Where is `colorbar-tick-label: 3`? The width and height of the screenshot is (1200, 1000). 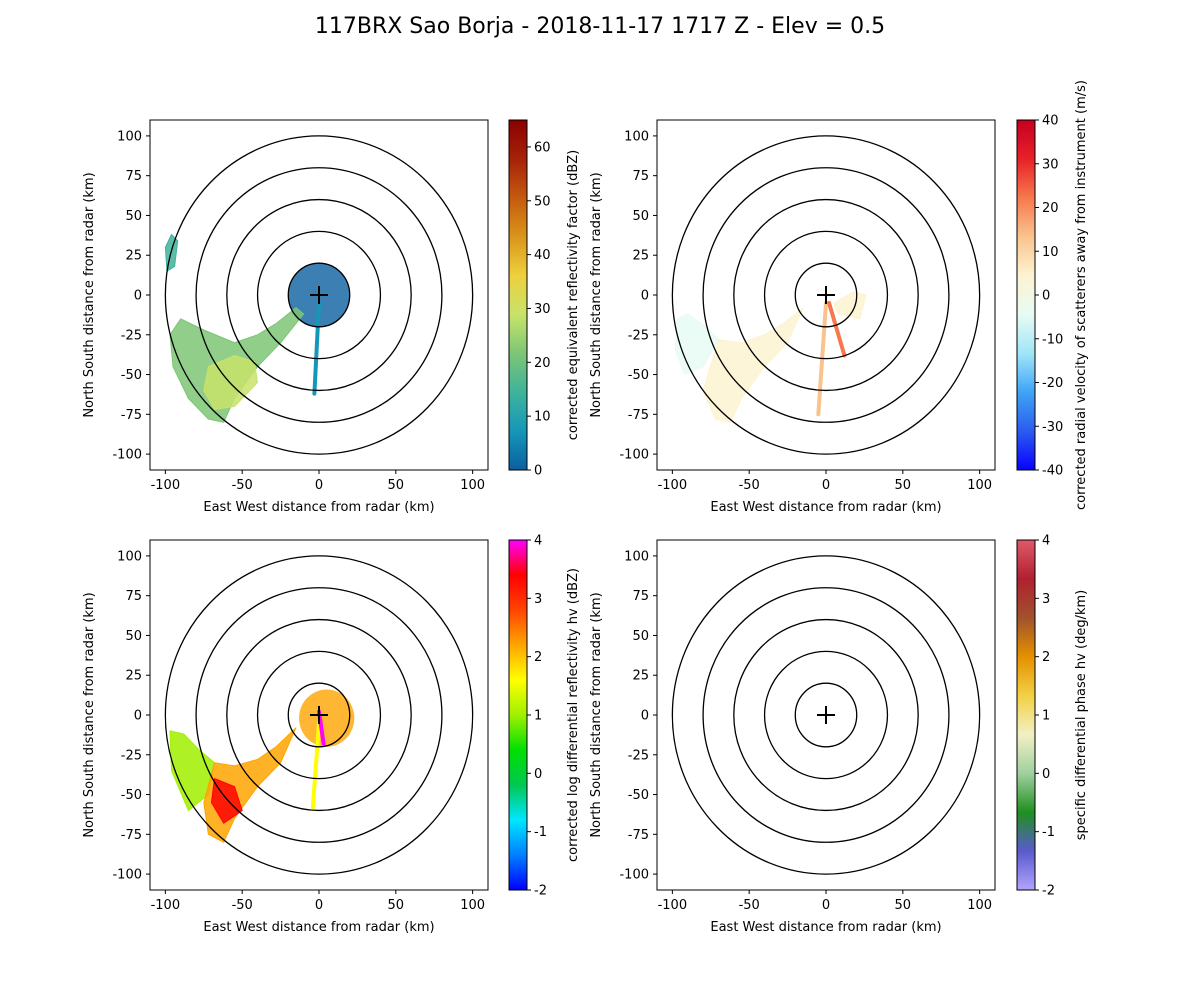 colorbar-tick-label: 3 is located at coordinates (538, 599).